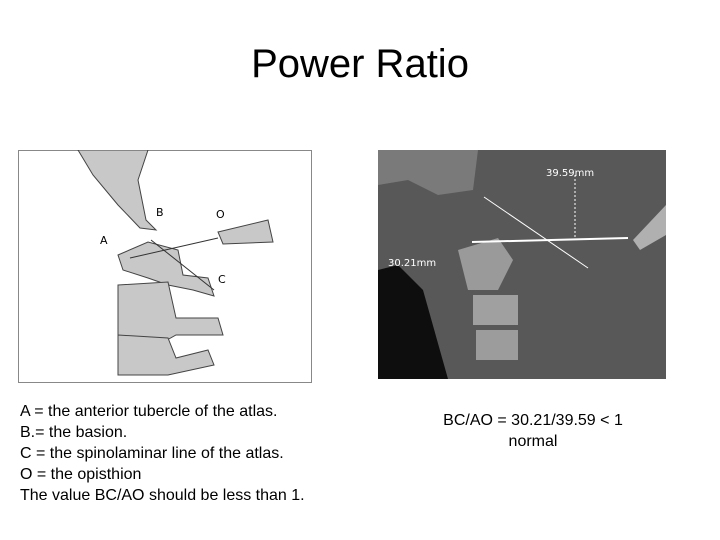 Image resolution: width=720 pixels, height=540 pixels. What do you see at coordinates (104, 240) in the screenshot?
I see `label-a: A` at bounding box center [104, 240].